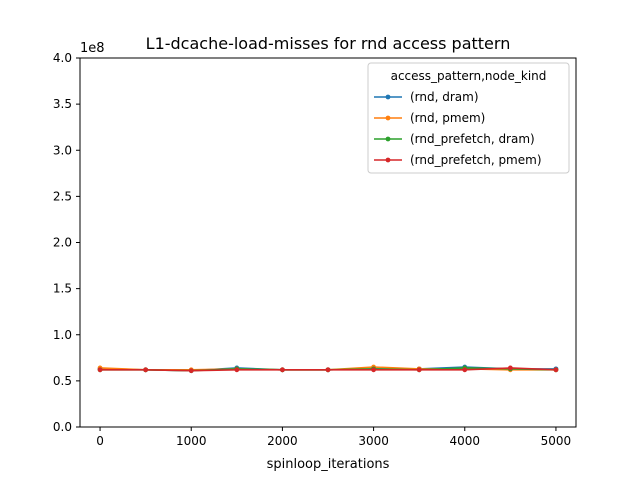 The image size is (640, 484). What do you see at coordinates (444, 97) in the screenshot?
I see `legend-entry-0: (rnd, dram)` at bounding box center [444, 97].